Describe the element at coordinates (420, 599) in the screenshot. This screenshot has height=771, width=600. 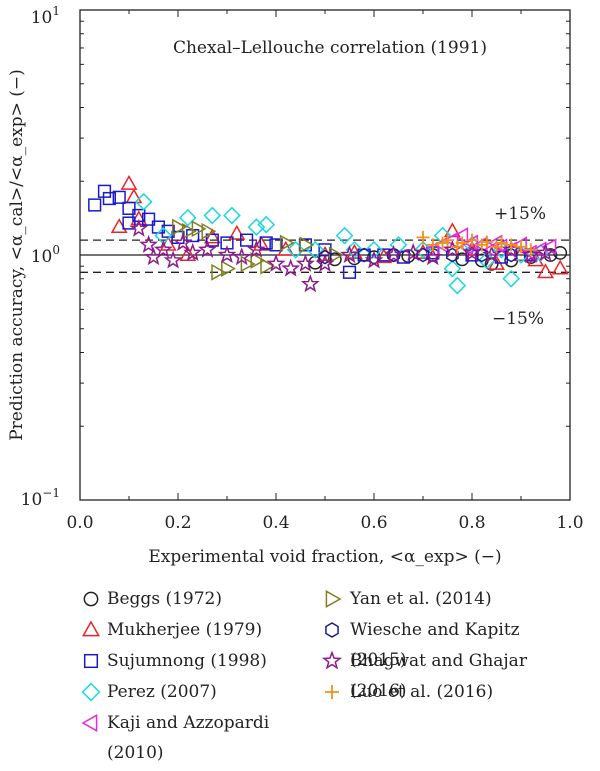
I see `legend-label: Yan et al. (2014)` at that location.